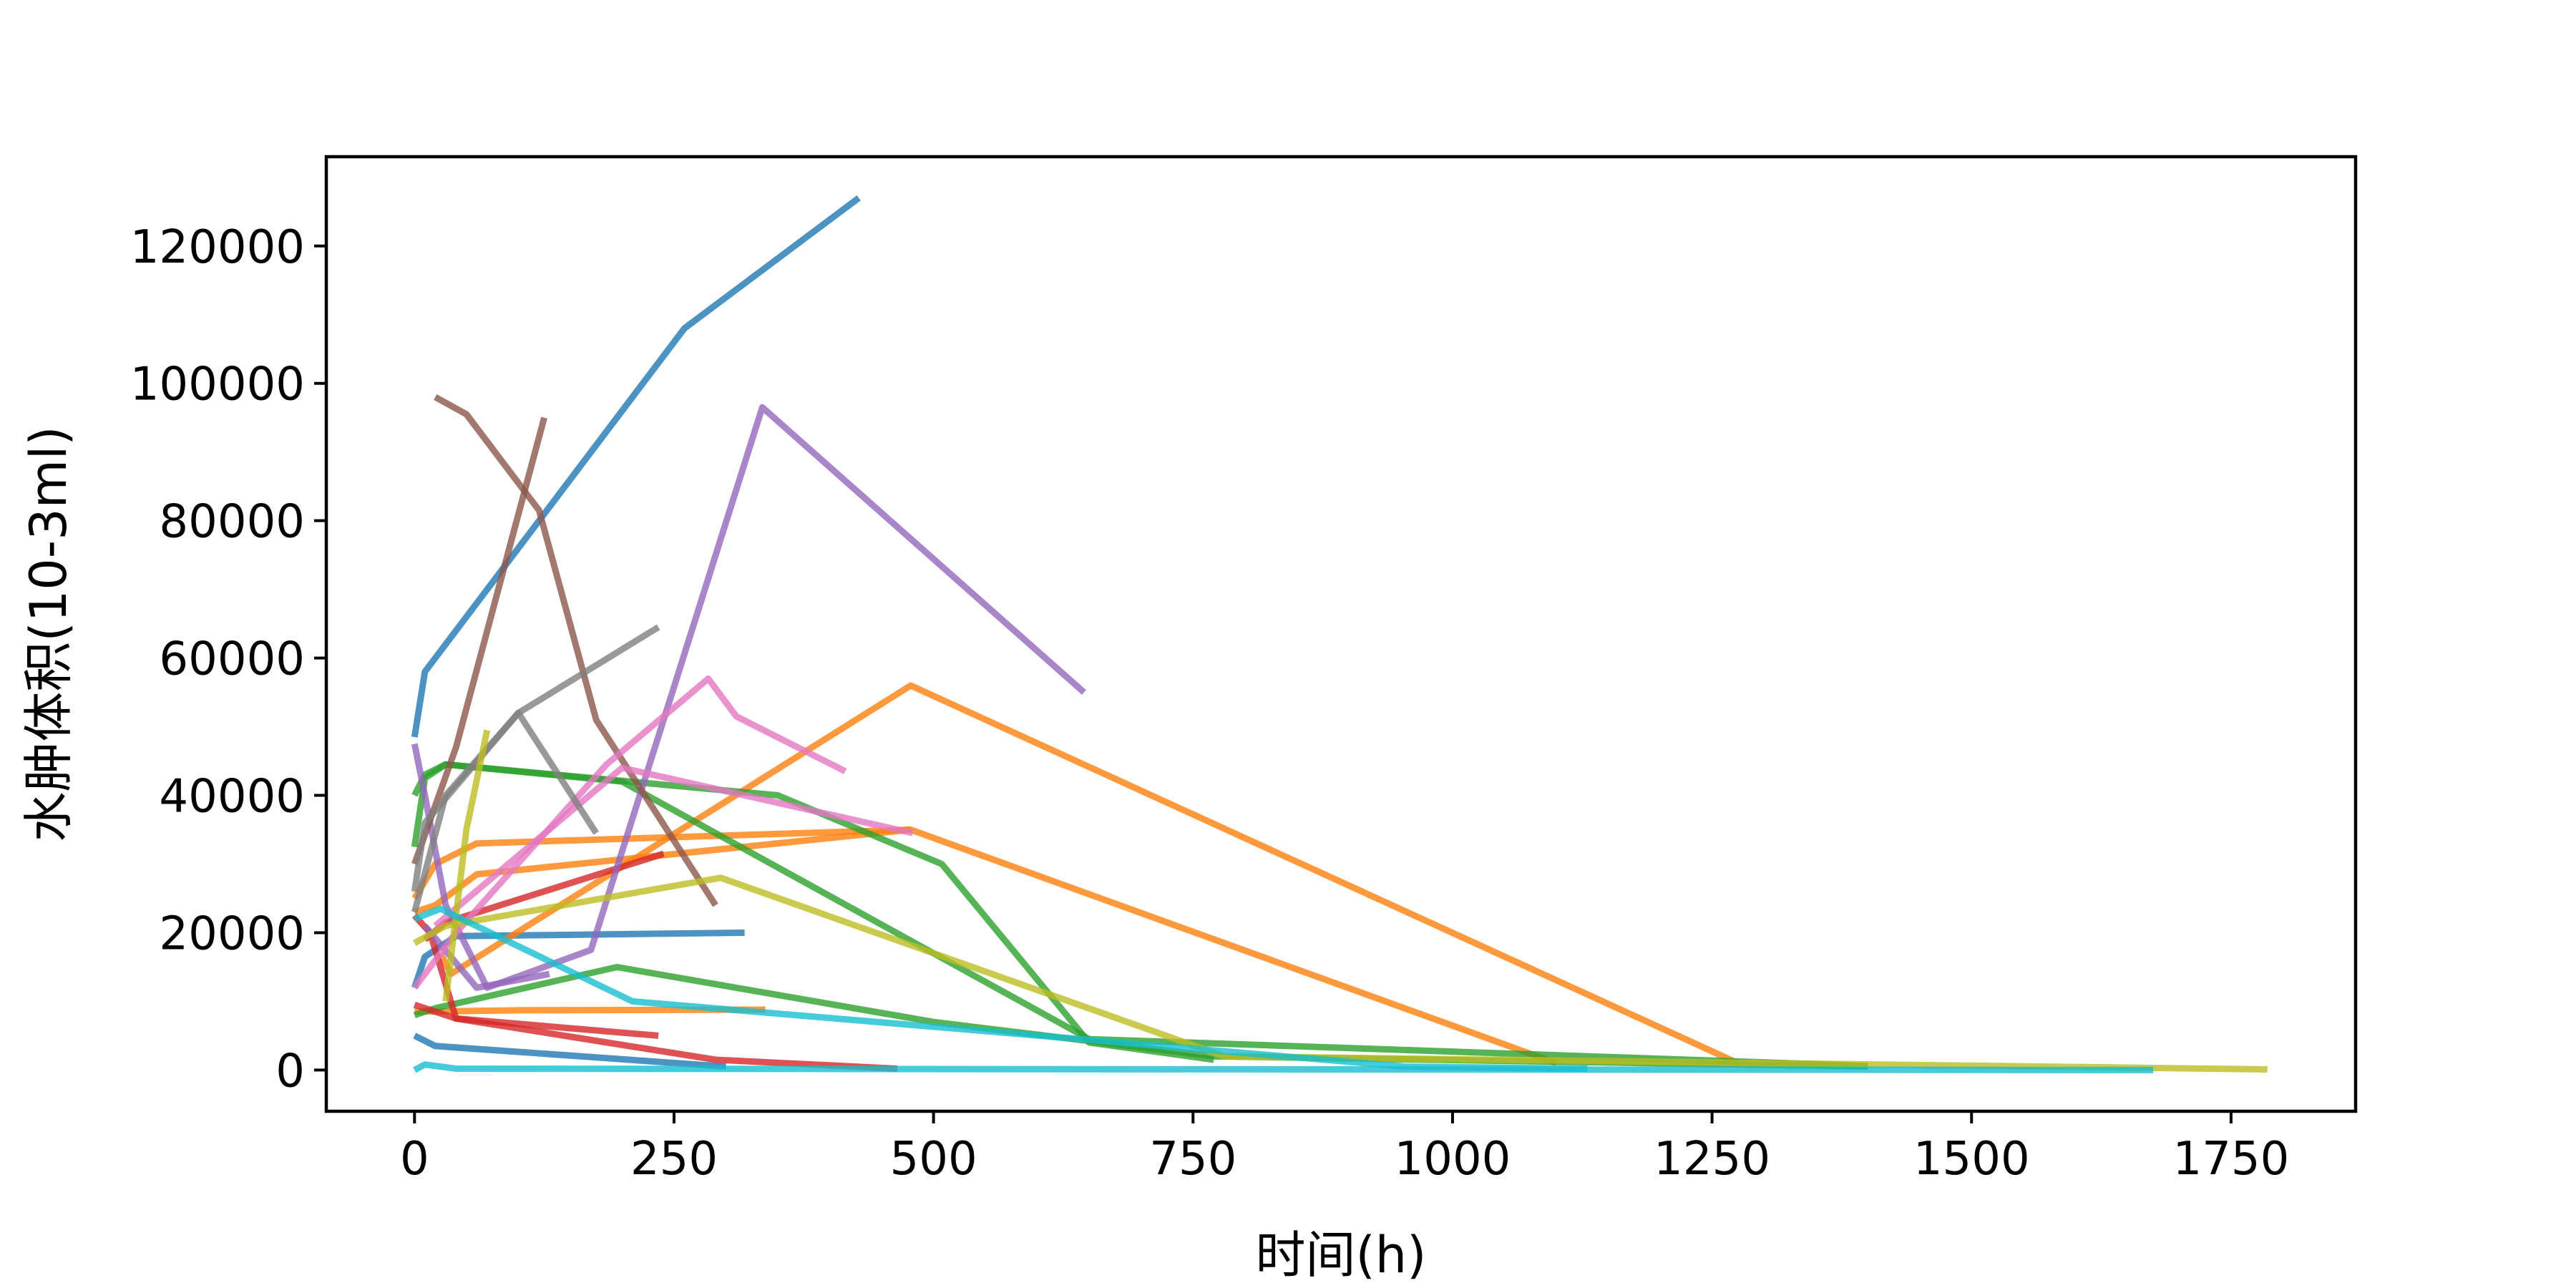  What do you see at coordinates (217, 384) in the screenshot?
I see `y-tick-label: 100000` at bounding box center [217, 384].